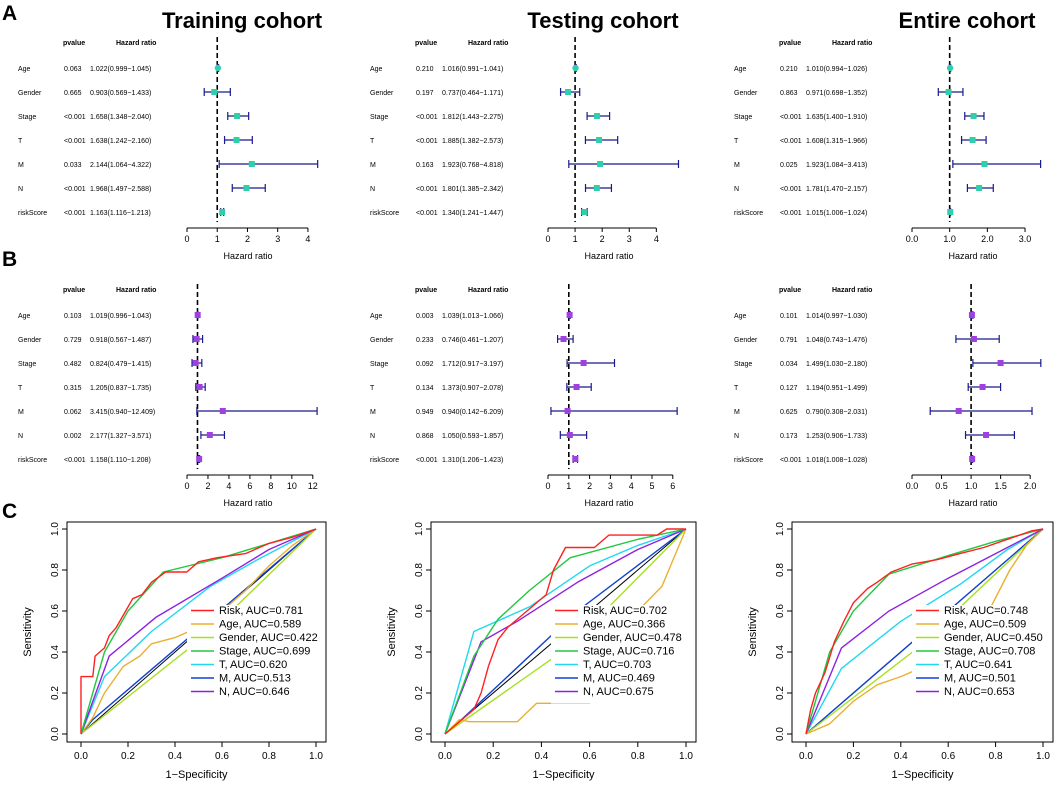 Image resolution: width=1059 pixels, height=795 pixels. I want to click on y-tick-label: 0.4, so click(55, 652).